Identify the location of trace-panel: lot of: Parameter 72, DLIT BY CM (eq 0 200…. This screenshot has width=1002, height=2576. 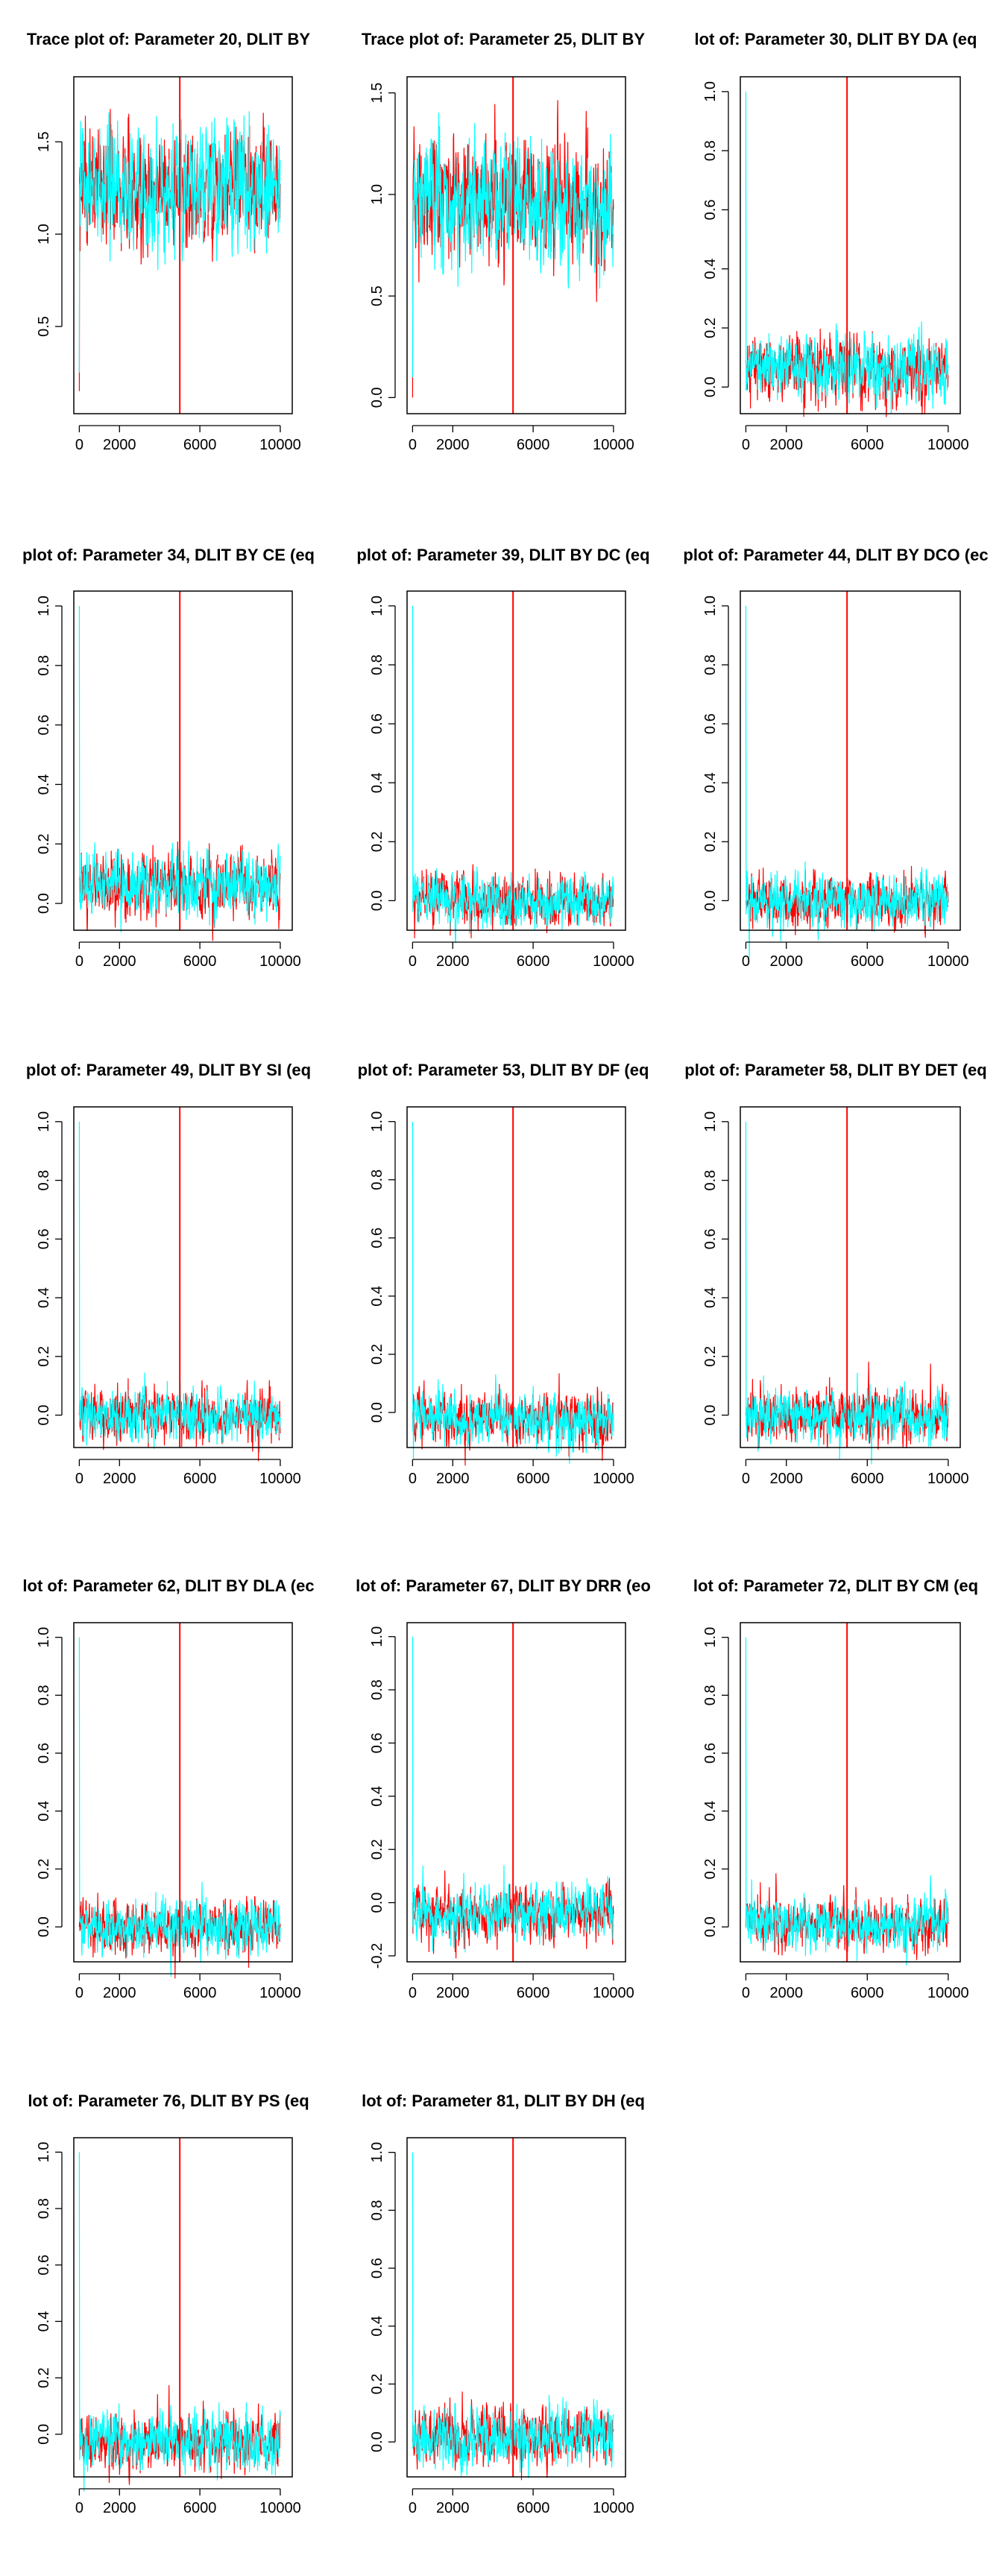
(835, 1789).